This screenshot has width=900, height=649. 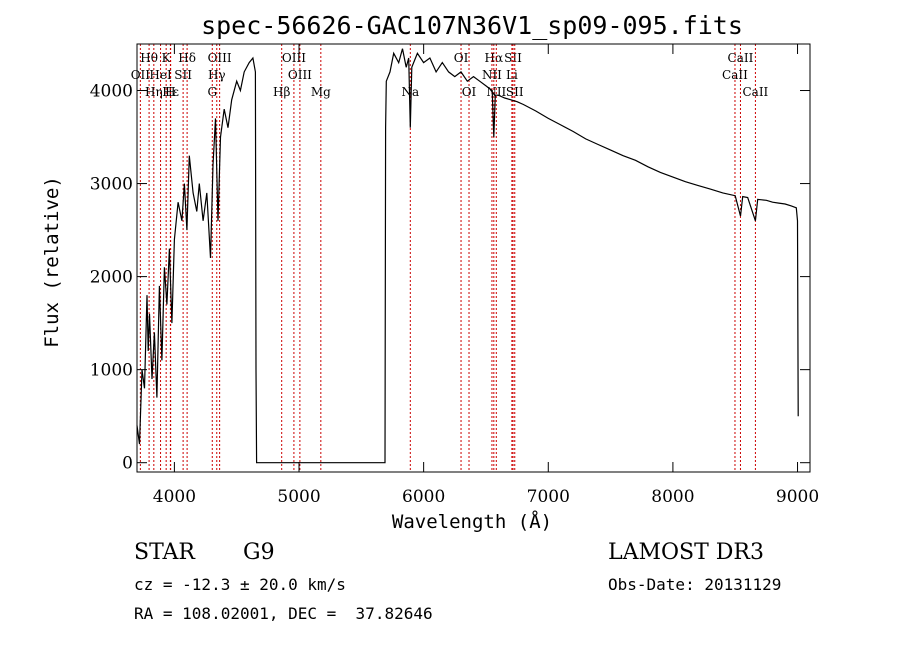 I want to click on spectral-line-label: Hγ, so click(x=217, y=75).